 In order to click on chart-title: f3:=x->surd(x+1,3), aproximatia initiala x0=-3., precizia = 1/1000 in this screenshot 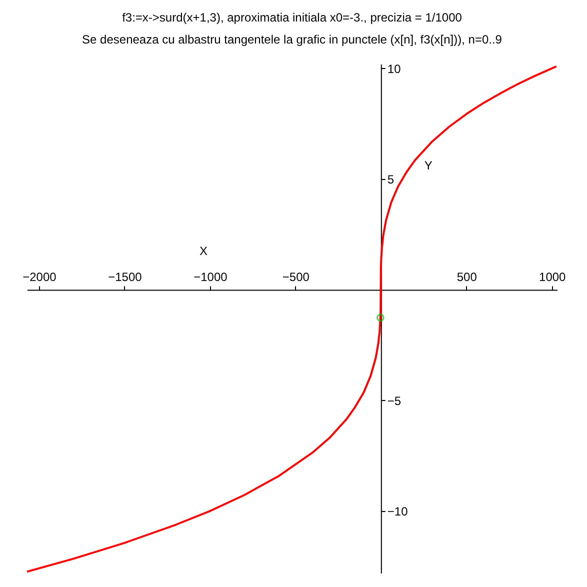, I will do `click(292, 17)`.